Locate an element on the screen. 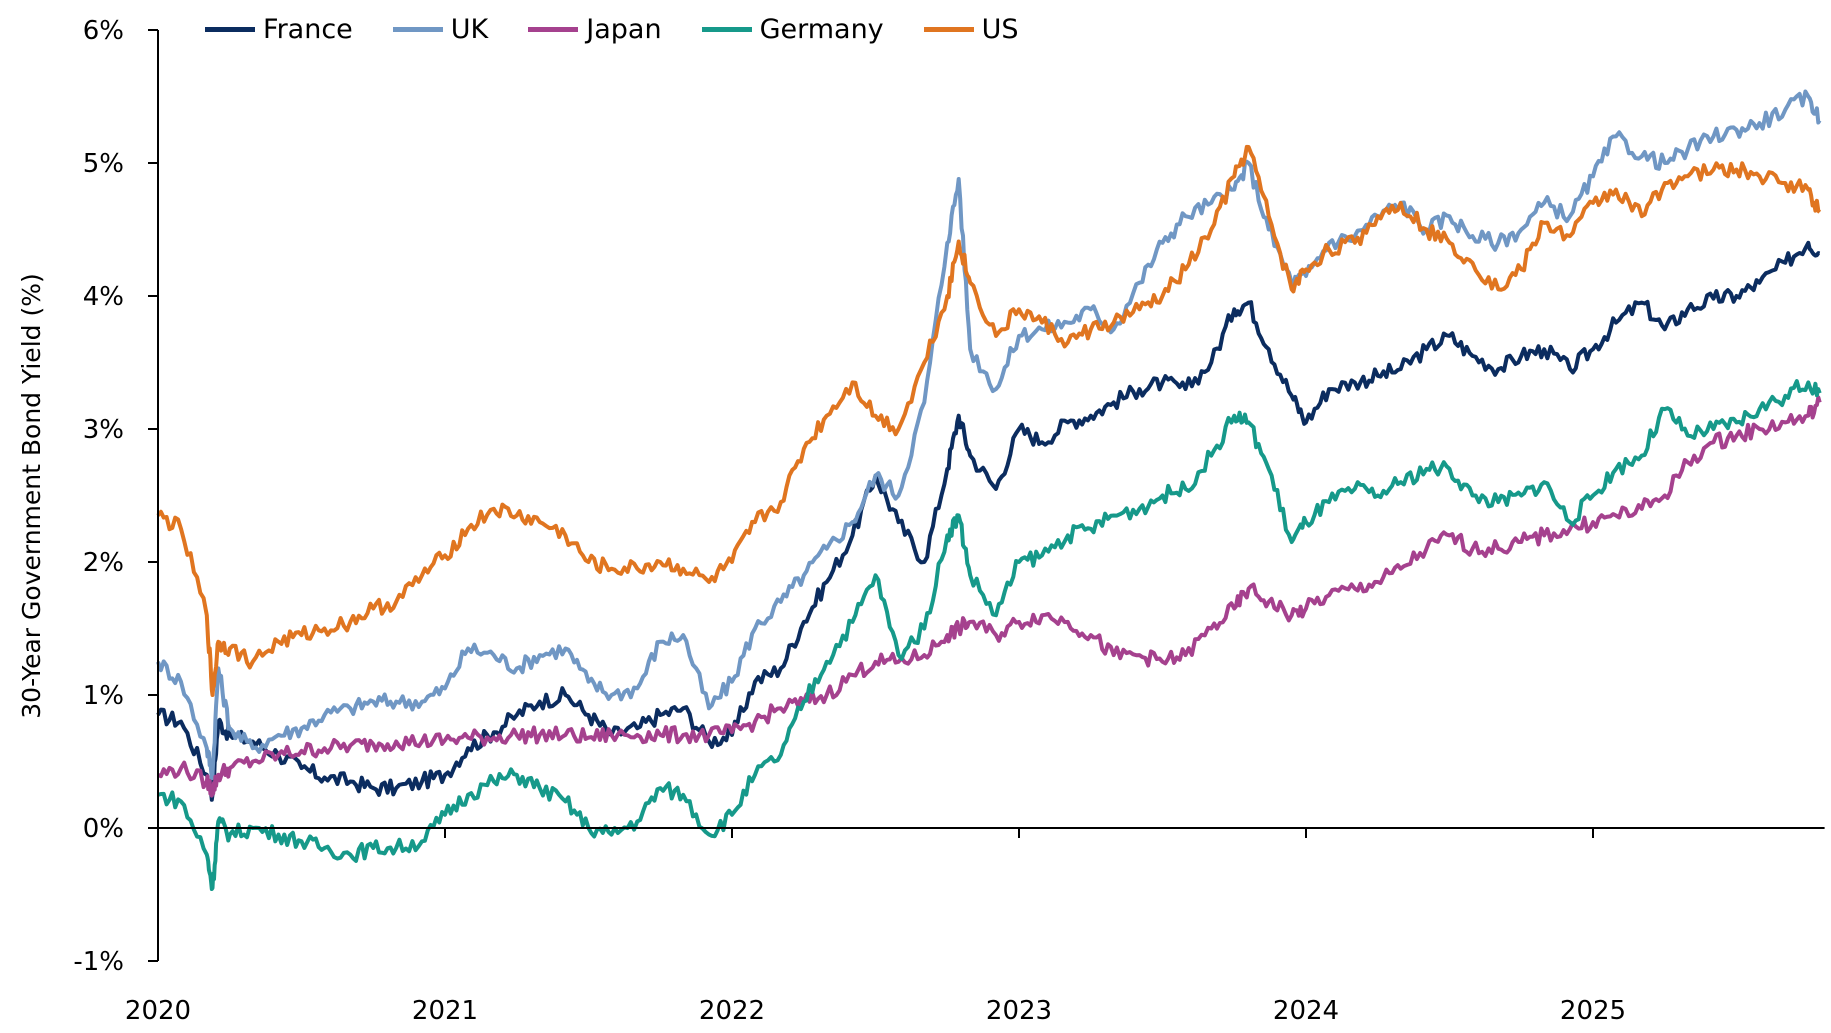  x-tick-label: 2025 is located at coordinates (1593, 1011).